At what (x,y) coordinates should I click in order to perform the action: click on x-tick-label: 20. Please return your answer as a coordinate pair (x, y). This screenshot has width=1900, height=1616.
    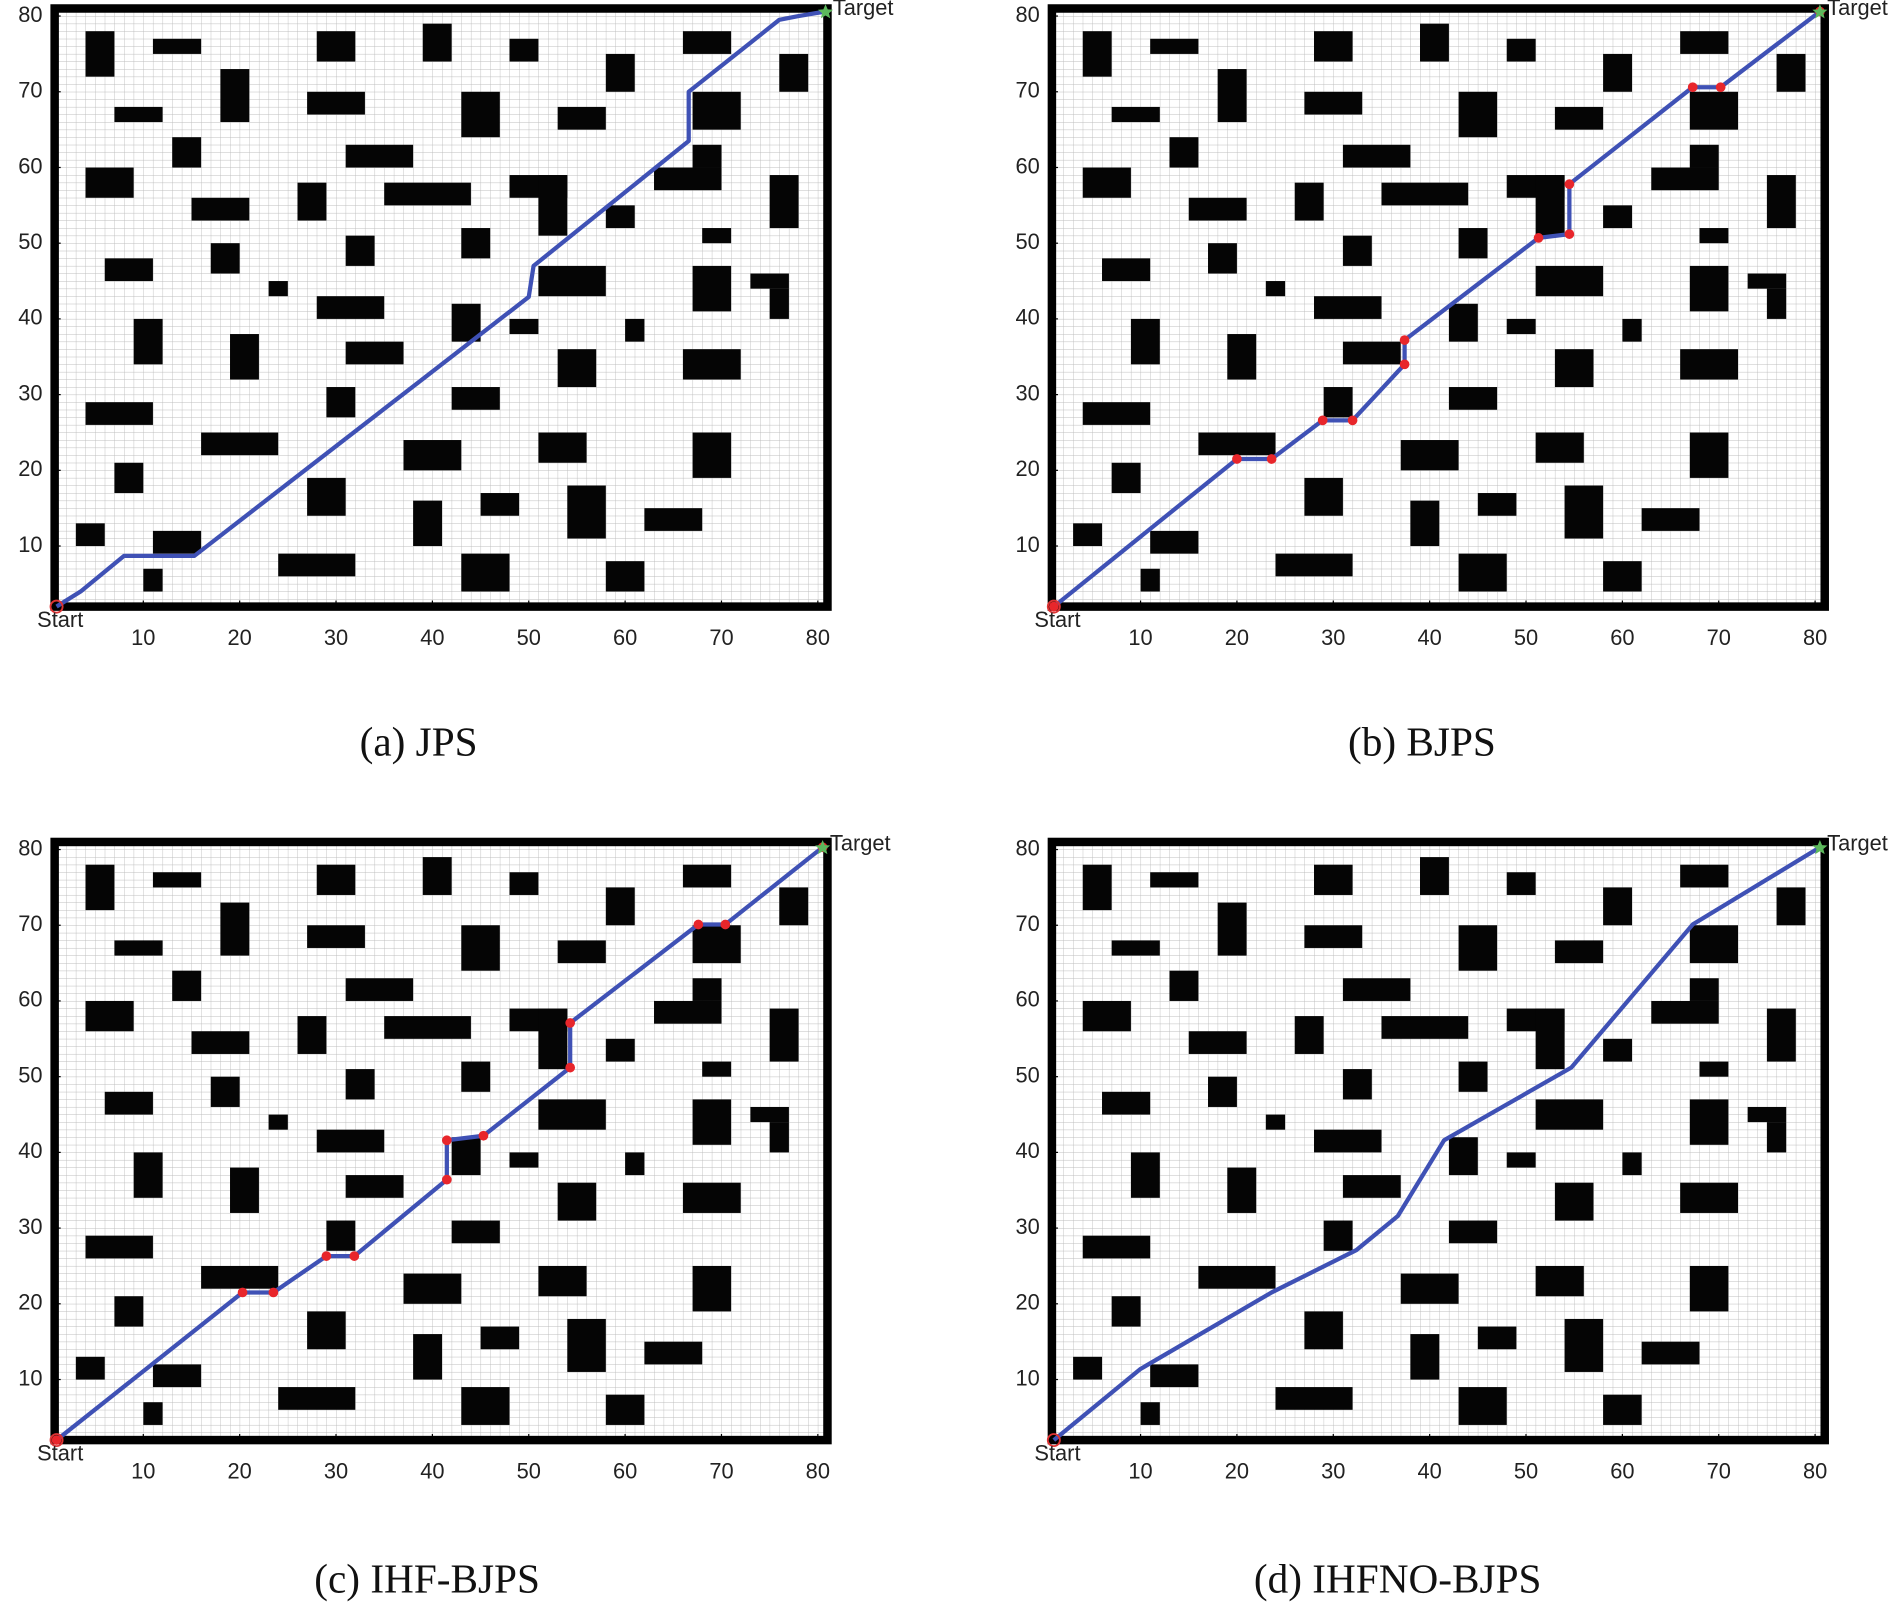
    Looking at the image, I should click on (240, 637).